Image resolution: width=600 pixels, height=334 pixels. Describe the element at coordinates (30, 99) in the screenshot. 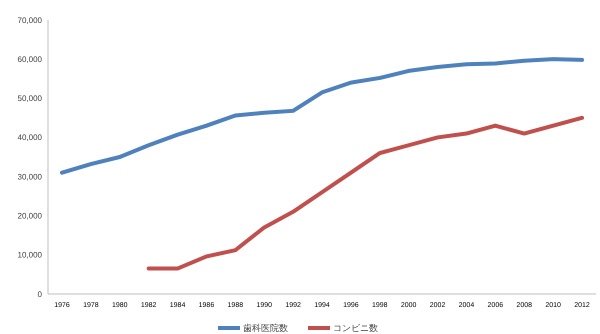

I see `y-tick-label: 50,000` at that location.